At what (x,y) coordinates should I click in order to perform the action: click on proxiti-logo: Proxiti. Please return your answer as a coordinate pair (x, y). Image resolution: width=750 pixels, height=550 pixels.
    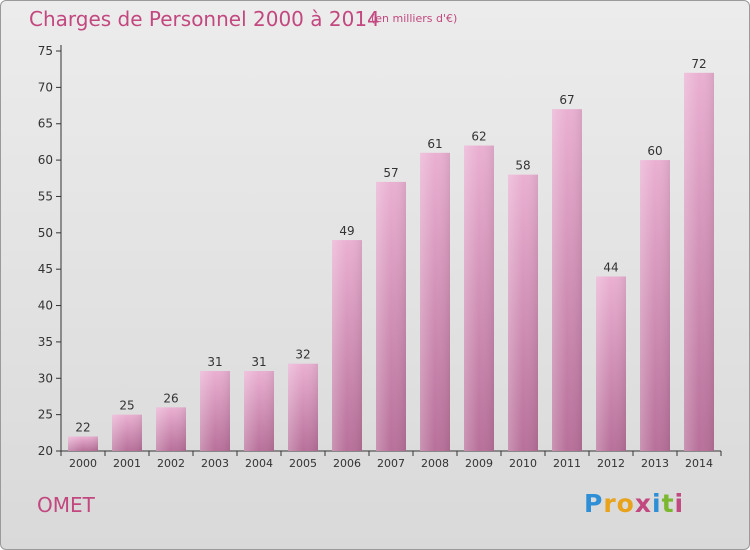
    Looking at the image, I should click on (634, 503).